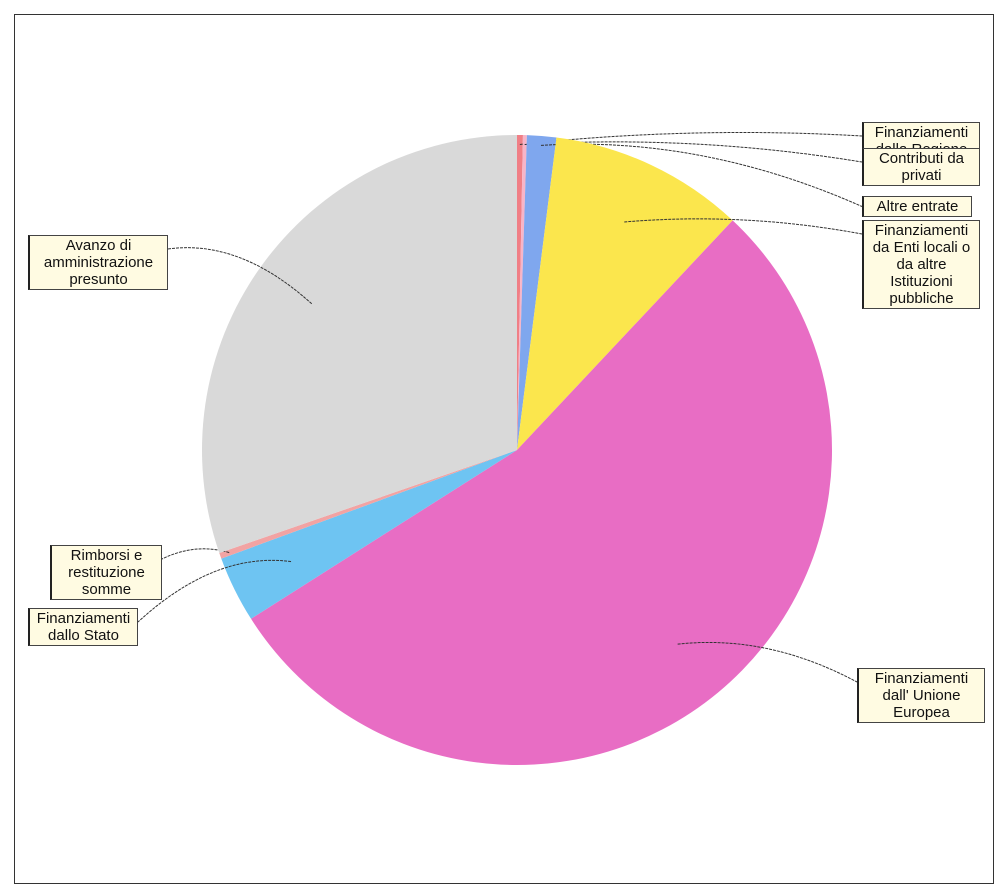 This screenshot has height=896, width=1008. What do you see at coordinates (921, 167) in the screenshot?
I see `slice-label: Contributi da privati` at bounding box center [921, 167].